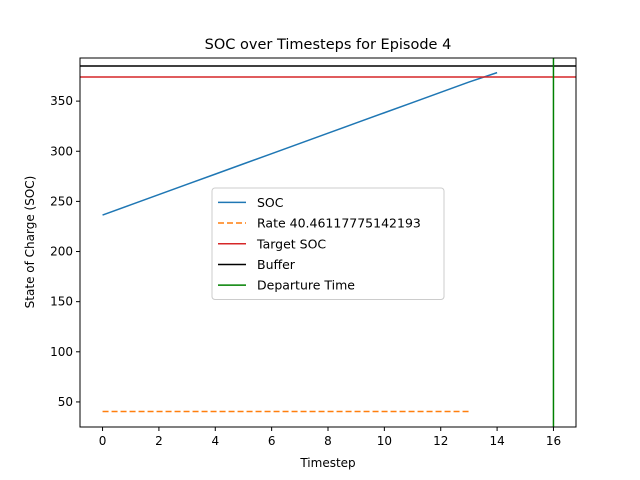 The width and height of the screenshot is (640, 480). I want to click on y-tick-label: 100, so click(61, 352).